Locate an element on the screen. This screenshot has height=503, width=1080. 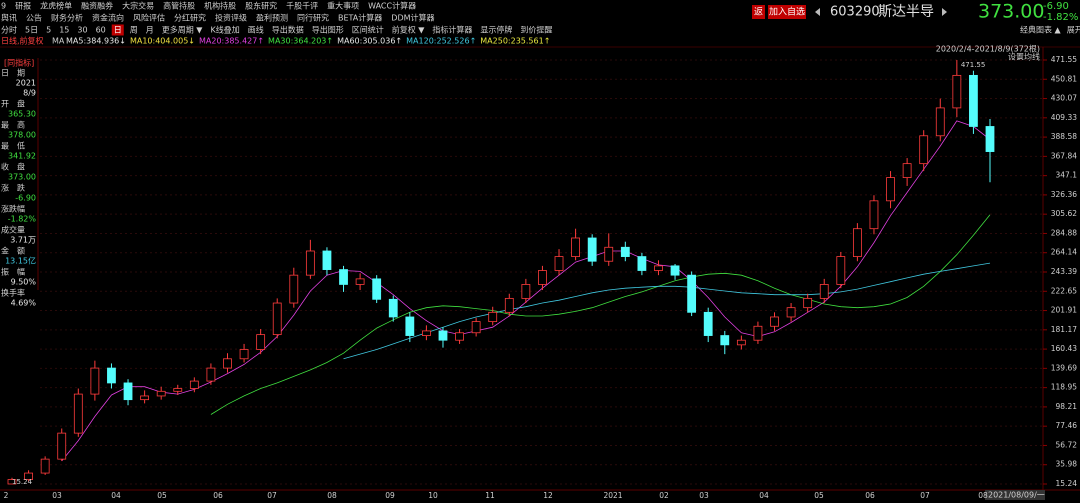
toolbar-item: 30 is located at coordinates (82, 30).